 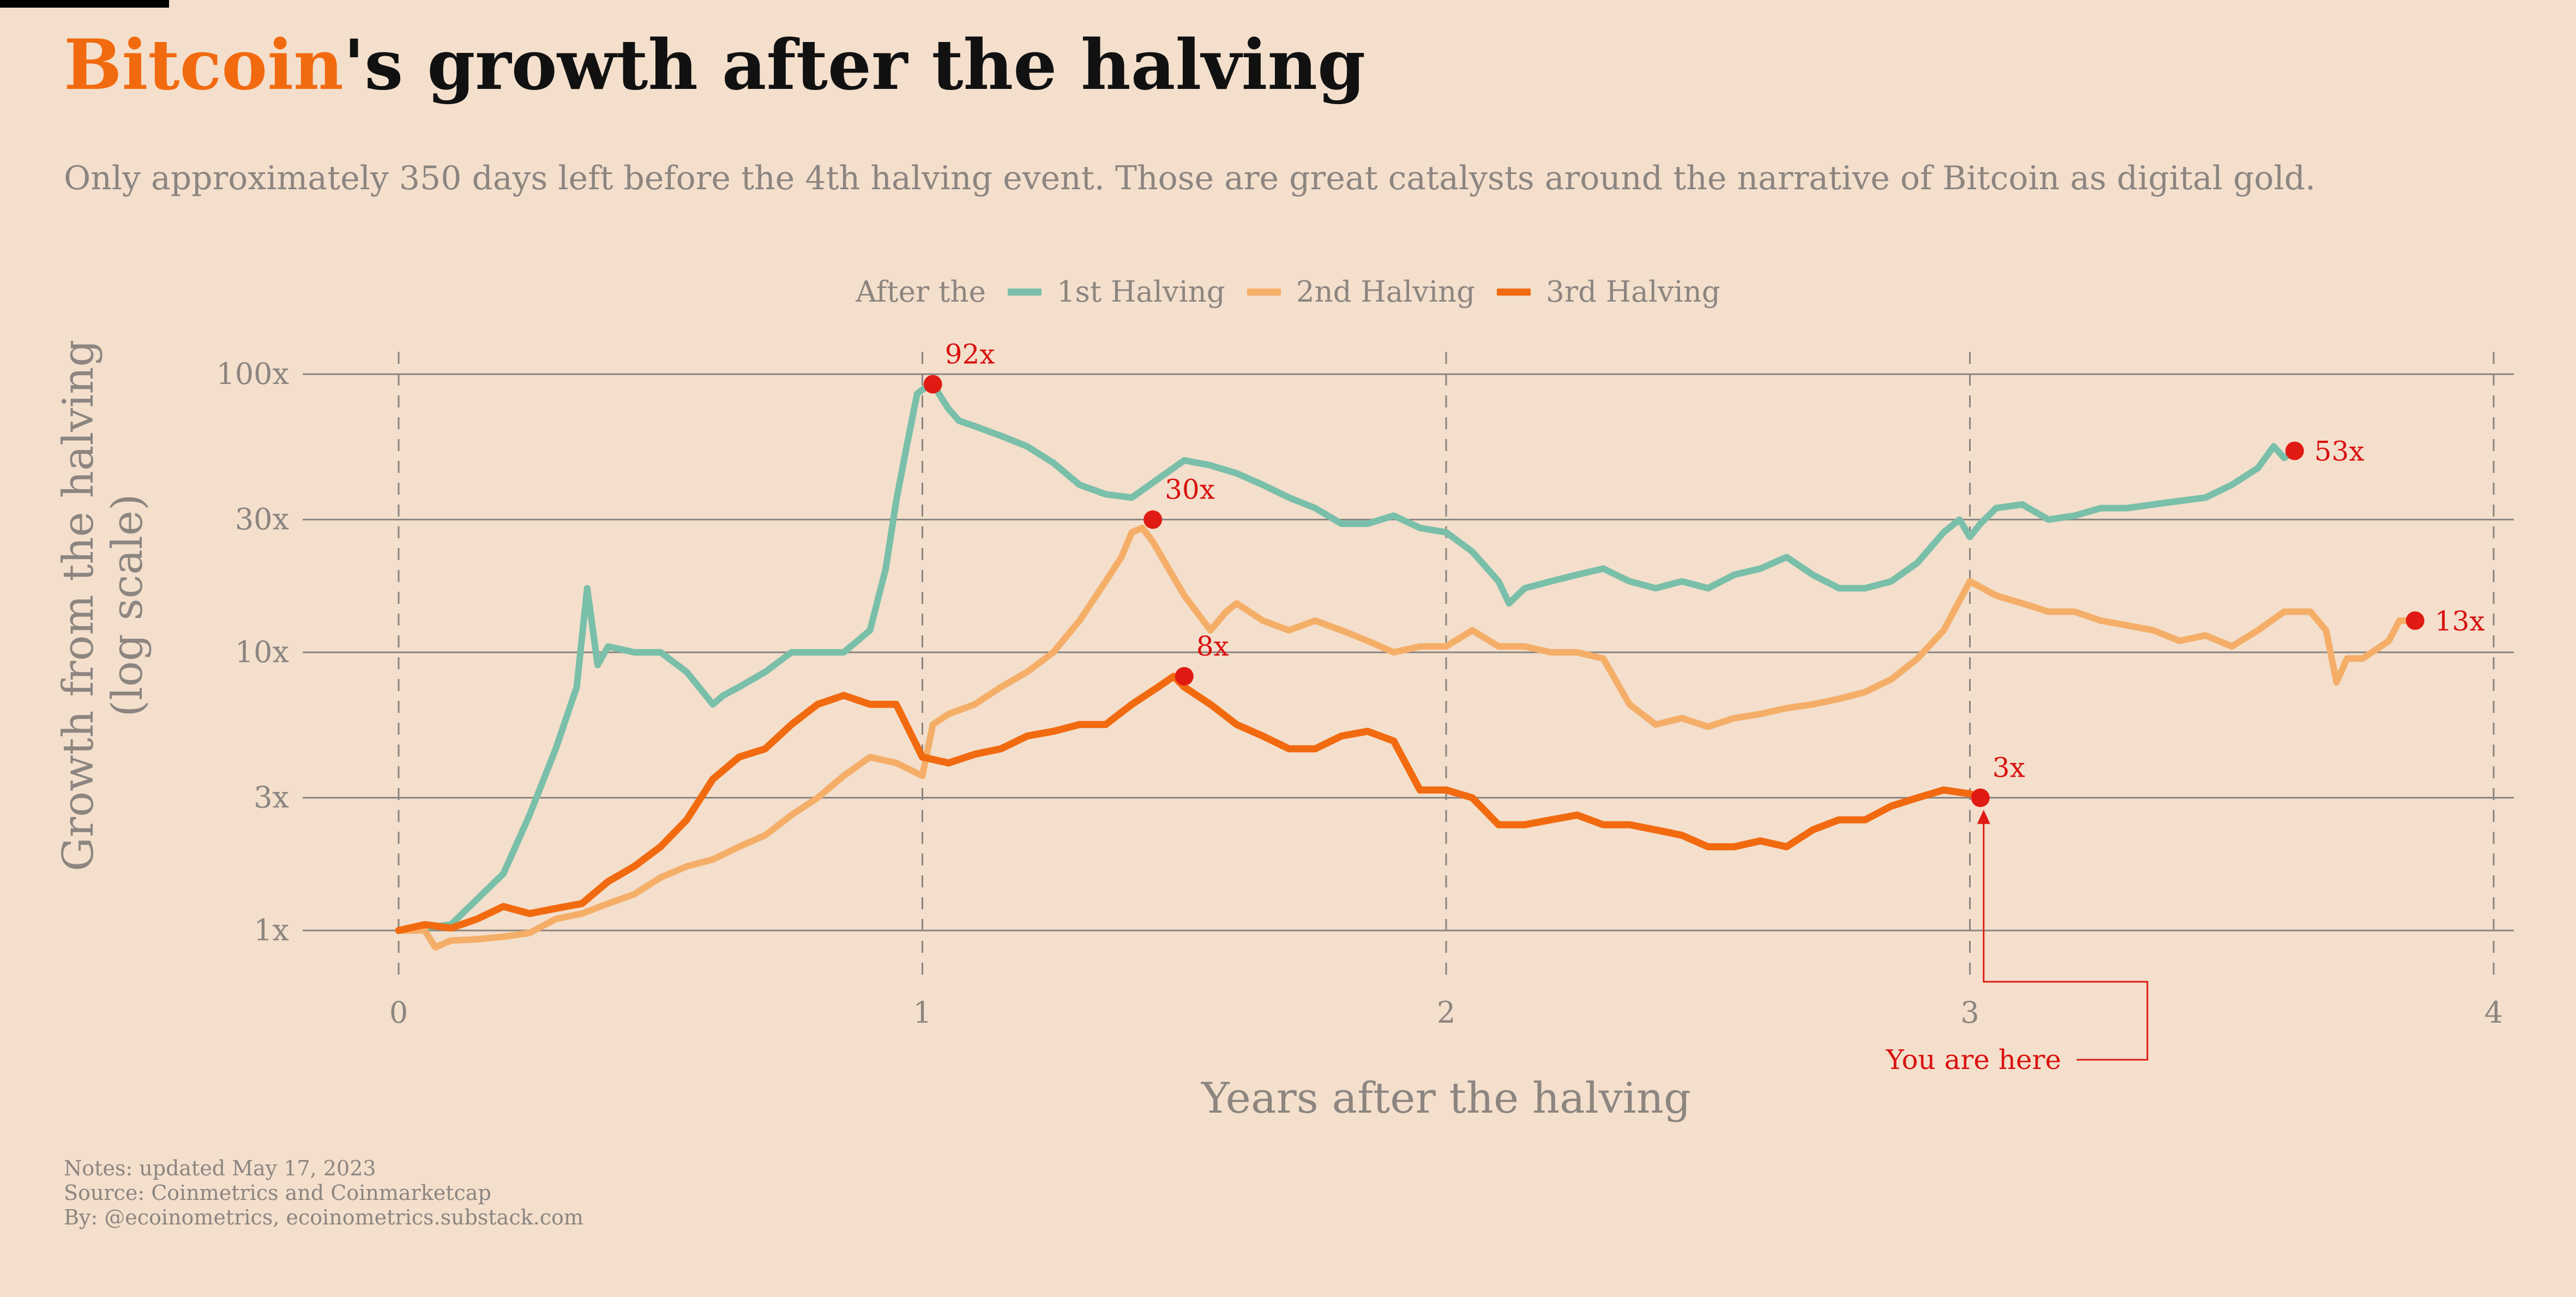 What do you see at coordinates (1184, 676) in the screenshot?
I see `peak-marker-8x` at bounding box center [1184, 676].